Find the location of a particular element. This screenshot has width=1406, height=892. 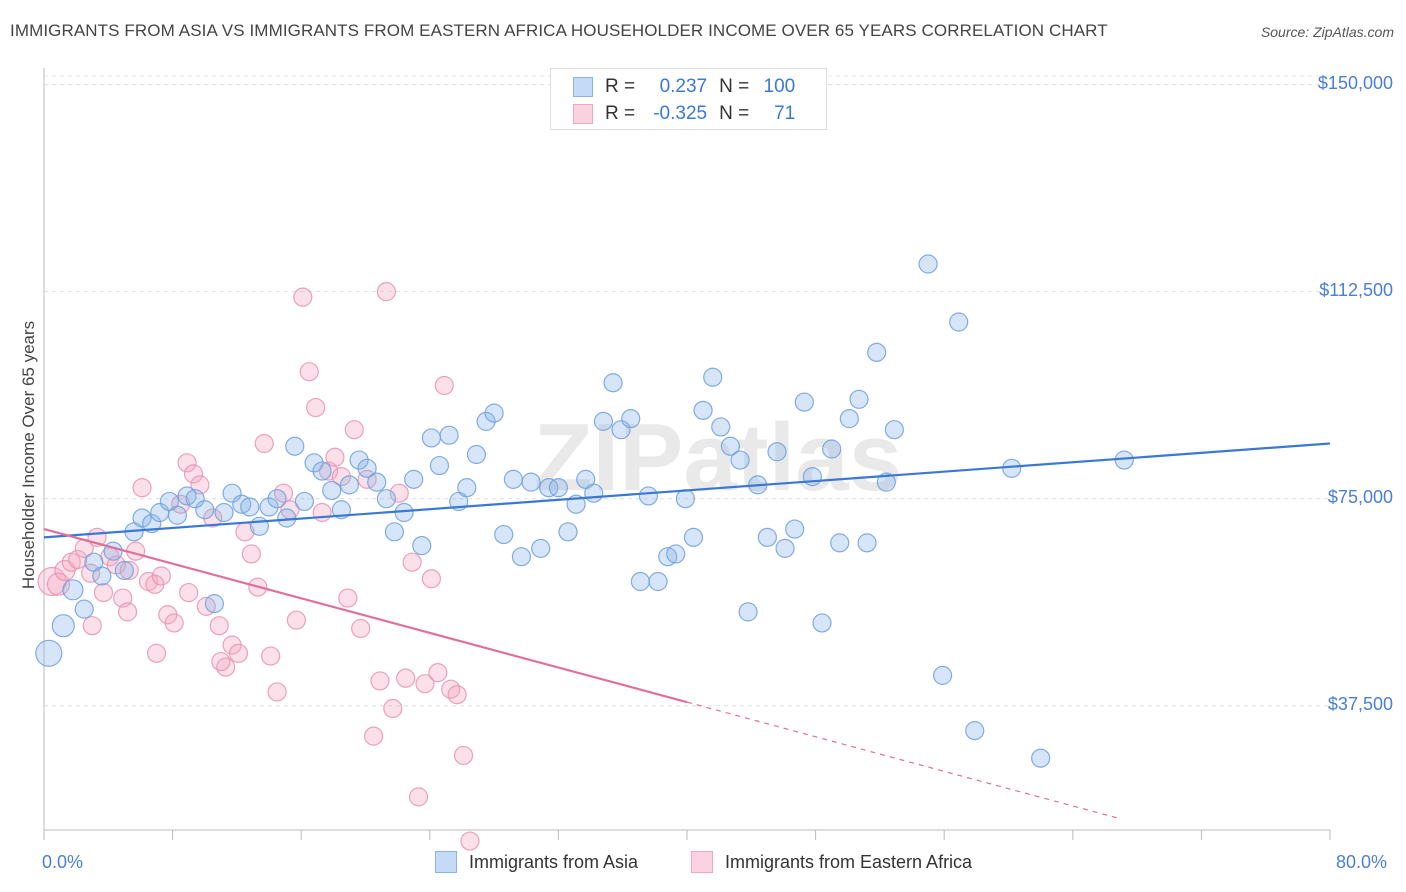

bottom-legend-swatch-africa is located at coordinates (702, 862).